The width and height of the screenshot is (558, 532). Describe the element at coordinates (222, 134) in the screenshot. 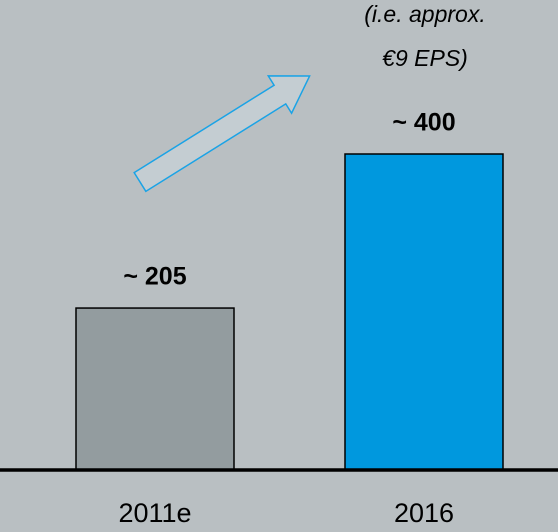

I see `trend-arrow` at that location.